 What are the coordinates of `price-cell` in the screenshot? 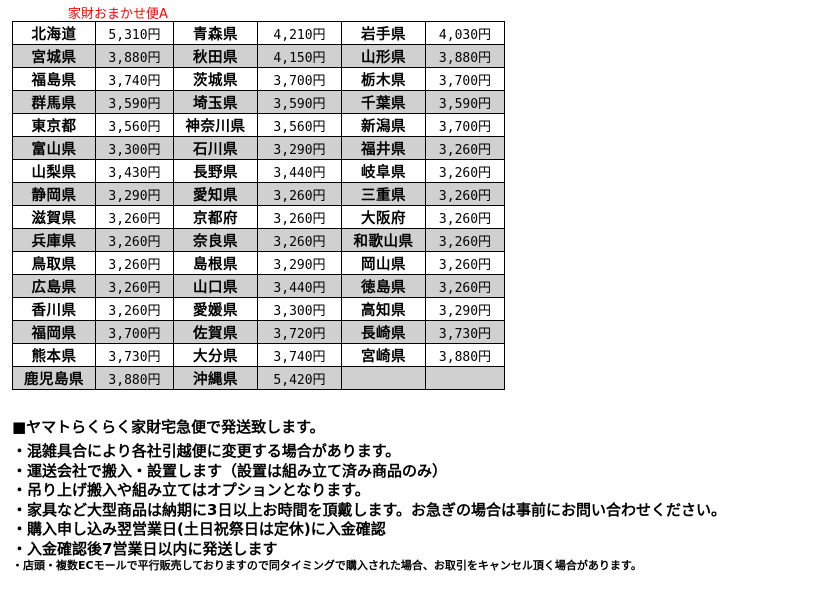 It's located at (465, 378).